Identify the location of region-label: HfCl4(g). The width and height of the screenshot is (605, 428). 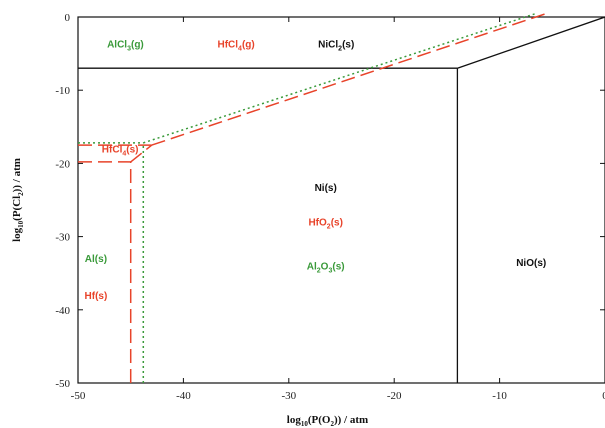
(235, 46).